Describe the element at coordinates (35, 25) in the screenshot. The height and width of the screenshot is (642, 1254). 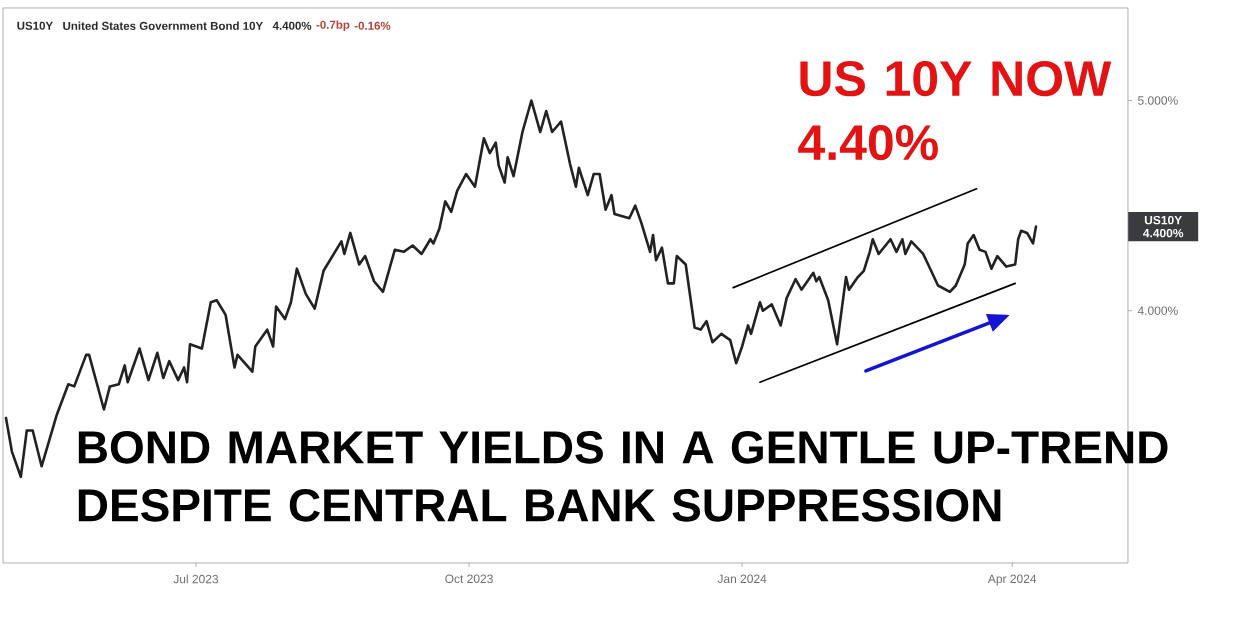
I see `annotation: US10Y` at that location.